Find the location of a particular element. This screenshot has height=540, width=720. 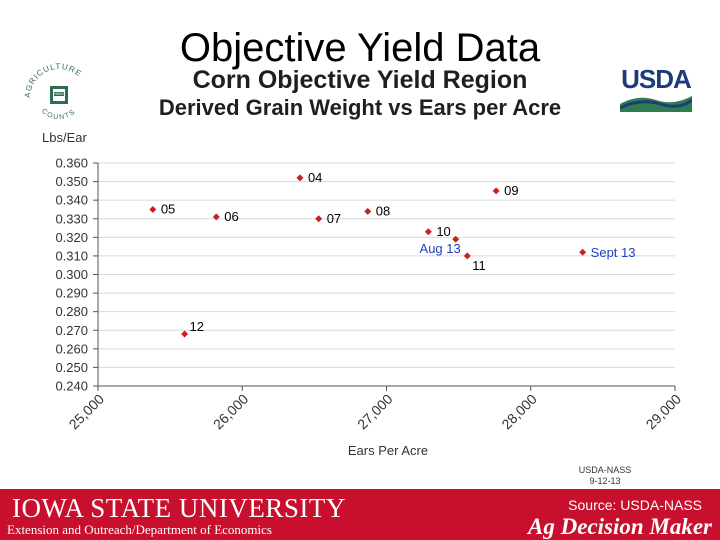

y-tick-label: 0.270 is located at coordinates (71, 330).